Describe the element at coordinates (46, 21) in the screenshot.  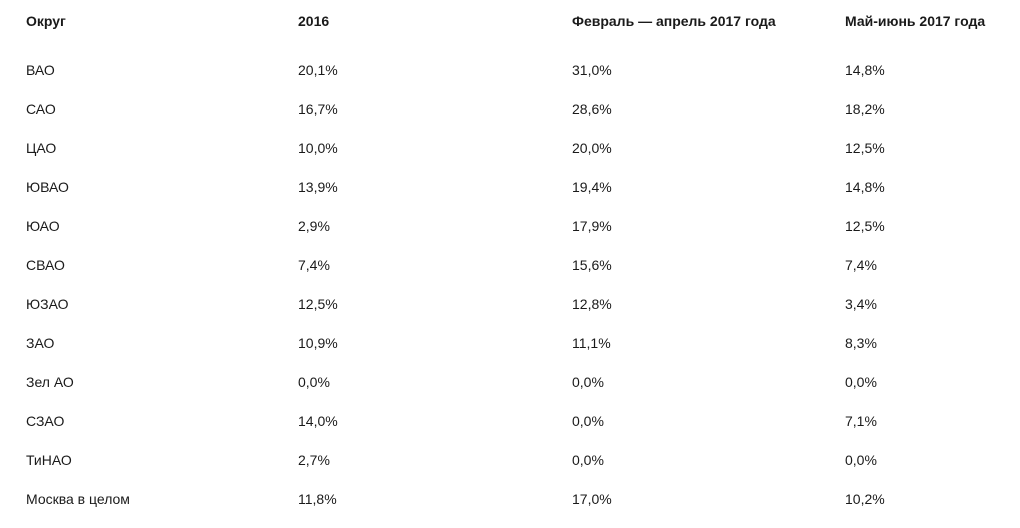
I see `column-header-district: Округ` at that location.